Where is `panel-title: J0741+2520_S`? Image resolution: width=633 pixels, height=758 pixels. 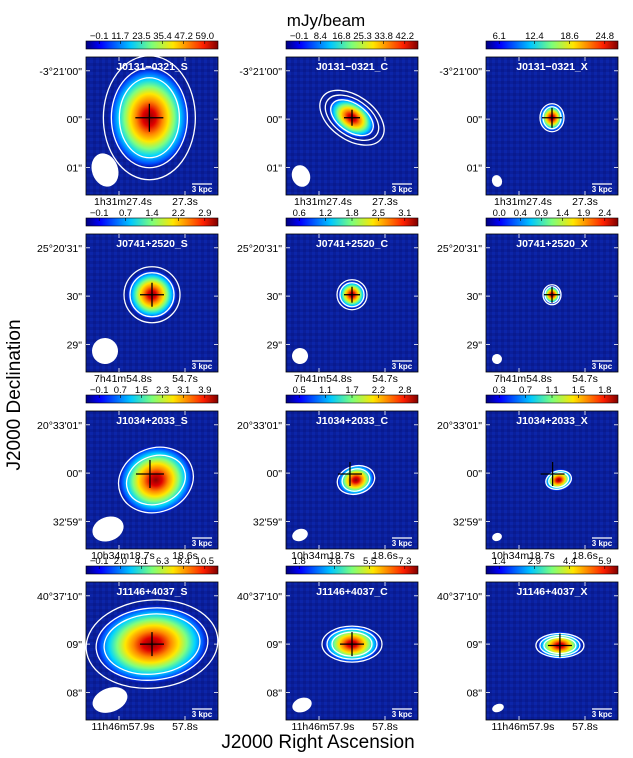 panel-title: J0741+2520_S is located at coordinates (152, 244).